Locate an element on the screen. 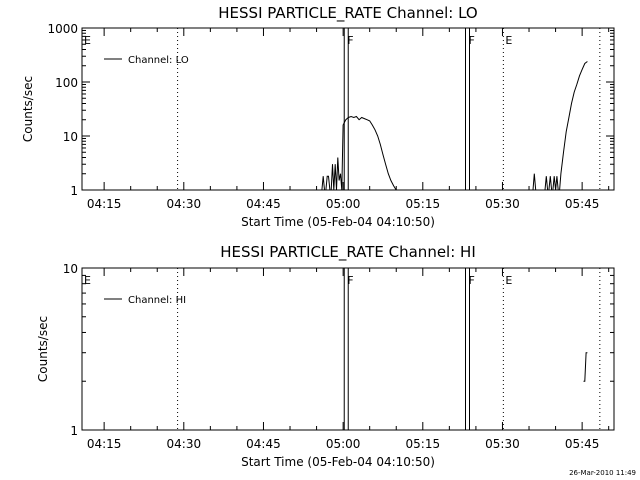 This screenshot has height=480, width=640. timestamp-label: 26-Mar-2010 11:49 is located at coordinates (602, 473).